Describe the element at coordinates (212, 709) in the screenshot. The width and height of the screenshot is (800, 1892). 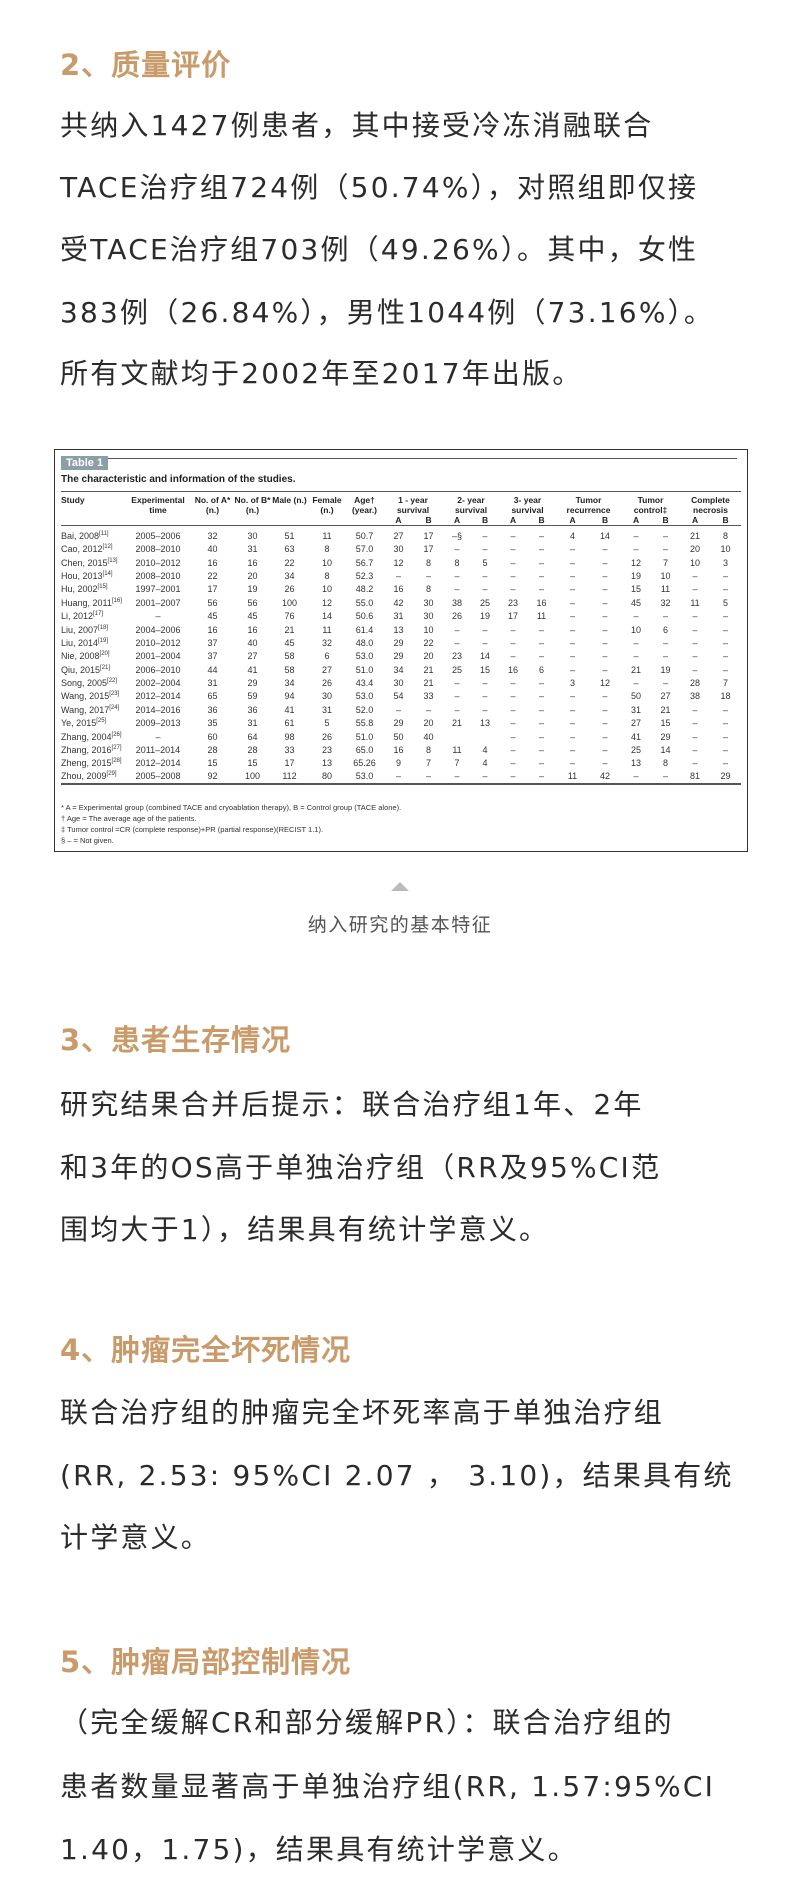
I see `table-cell: 36` at that location.